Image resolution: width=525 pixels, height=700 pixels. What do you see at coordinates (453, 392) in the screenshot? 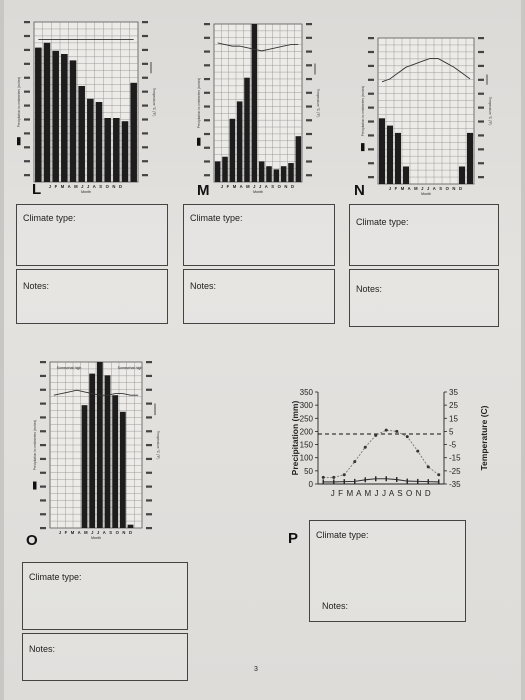
I see `p-y2tick-0: 35` at bounding box center [453, 392].